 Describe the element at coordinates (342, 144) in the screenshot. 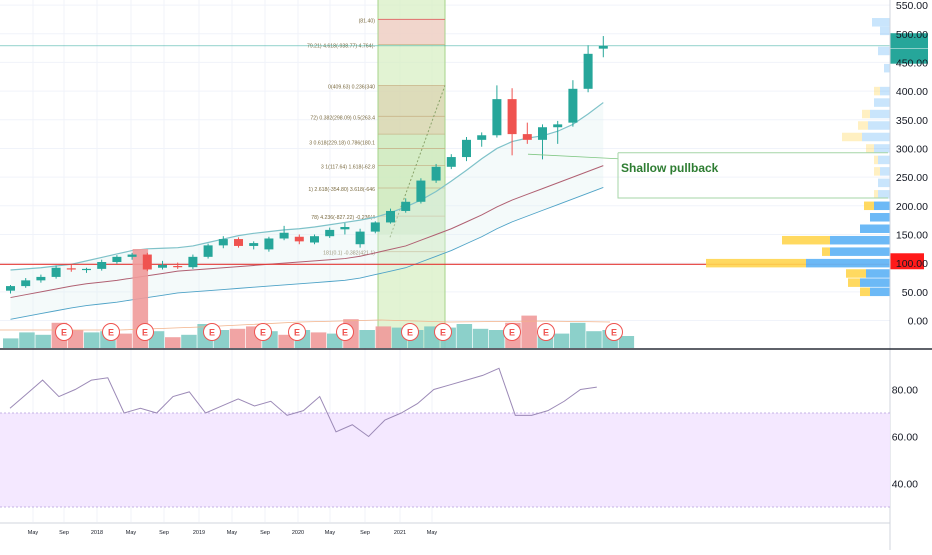

I see `fib-label: 3 0.618(229.18) 0.786(180.1` at that location.